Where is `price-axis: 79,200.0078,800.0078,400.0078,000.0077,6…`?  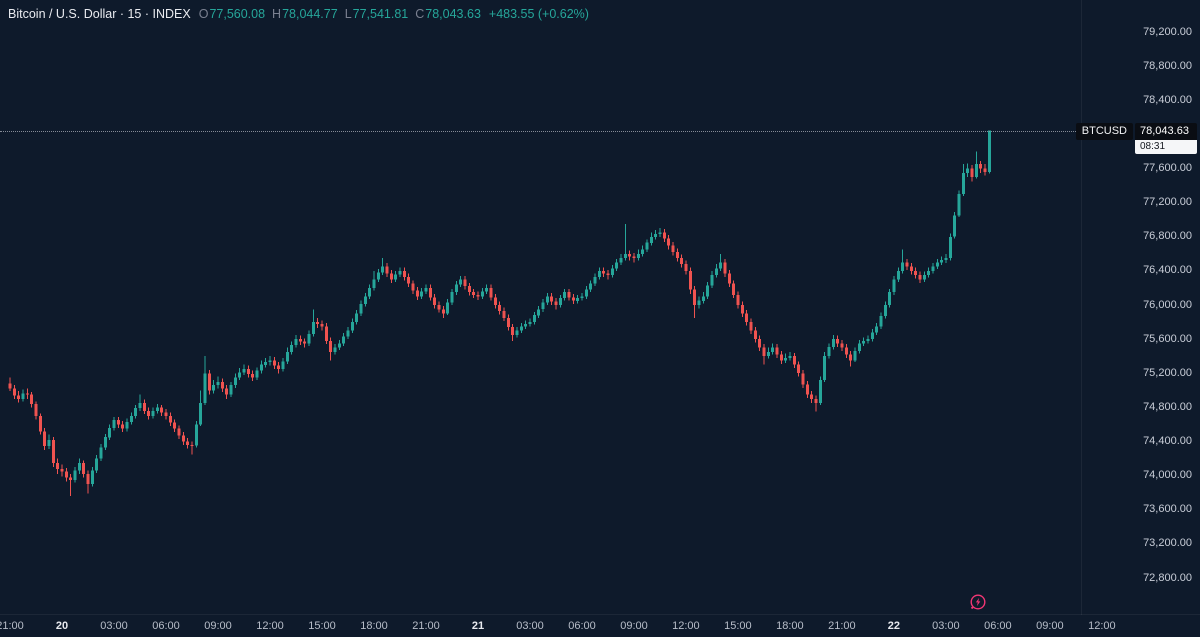 price-axis: 79,200.0078,800.0078,400.0078,000.0077,6… is located at coordinates (1140, 307).